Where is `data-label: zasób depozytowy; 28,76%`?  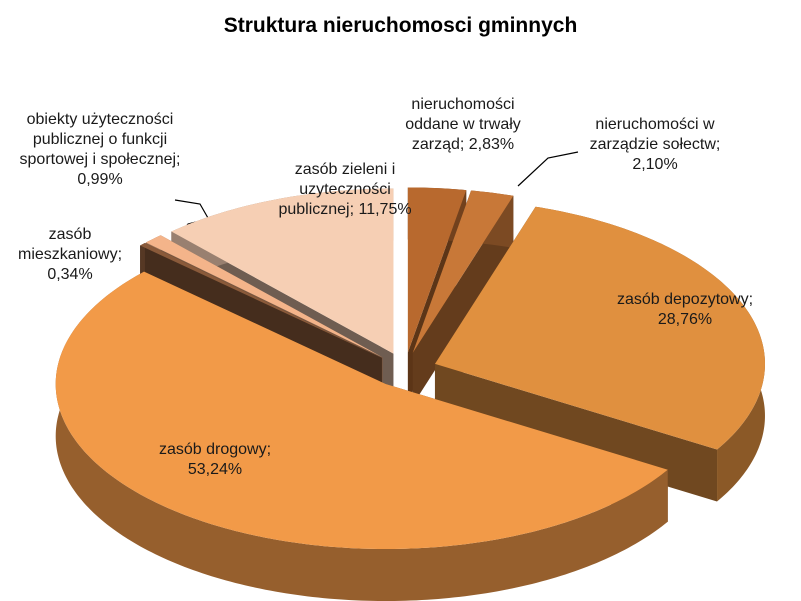 data-label: zasób depozytowy; 28,76% is located at coordinates (685, 309).